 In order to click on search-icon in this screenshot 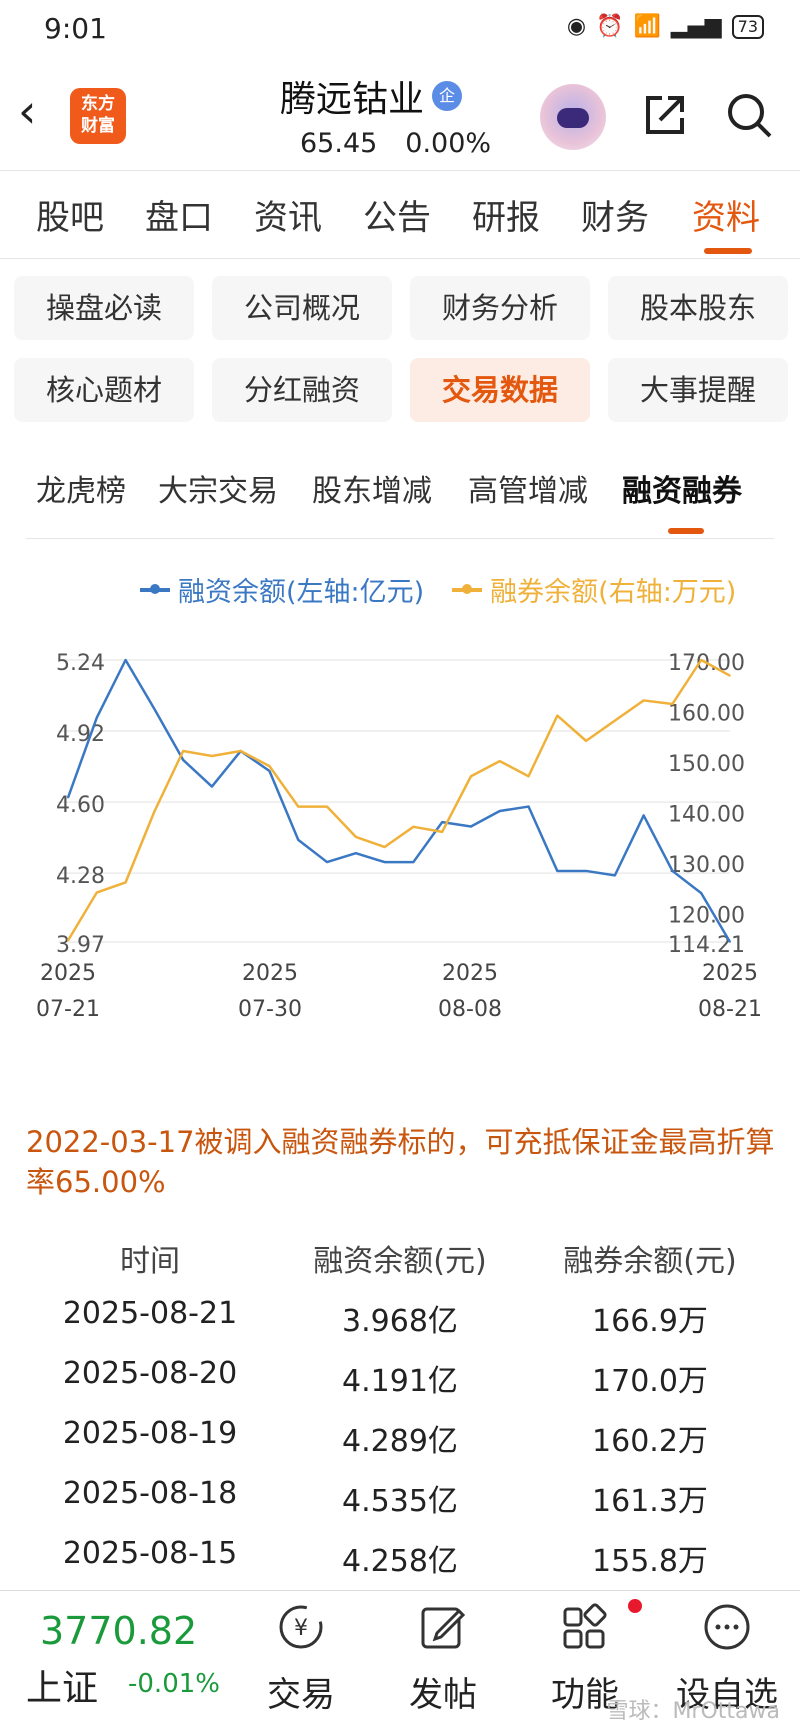, I will do `click(749, 115)`.